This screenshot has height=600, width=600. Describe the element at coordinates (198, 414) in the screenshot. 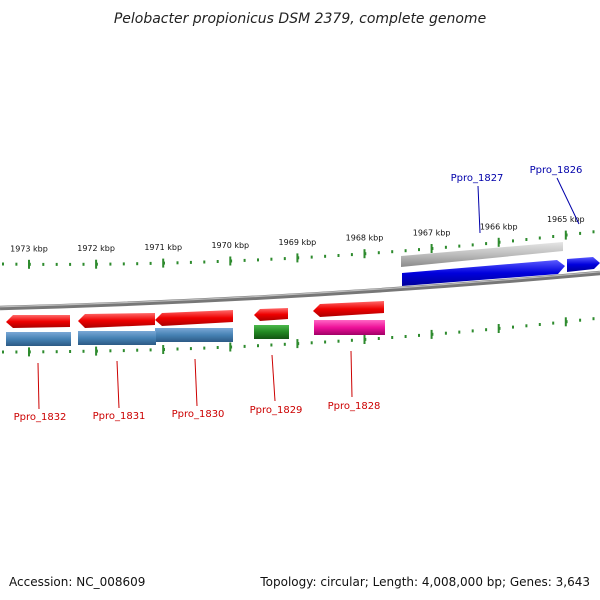

I see `gene-label-ppro-1830: Ppro_1830` at that location.